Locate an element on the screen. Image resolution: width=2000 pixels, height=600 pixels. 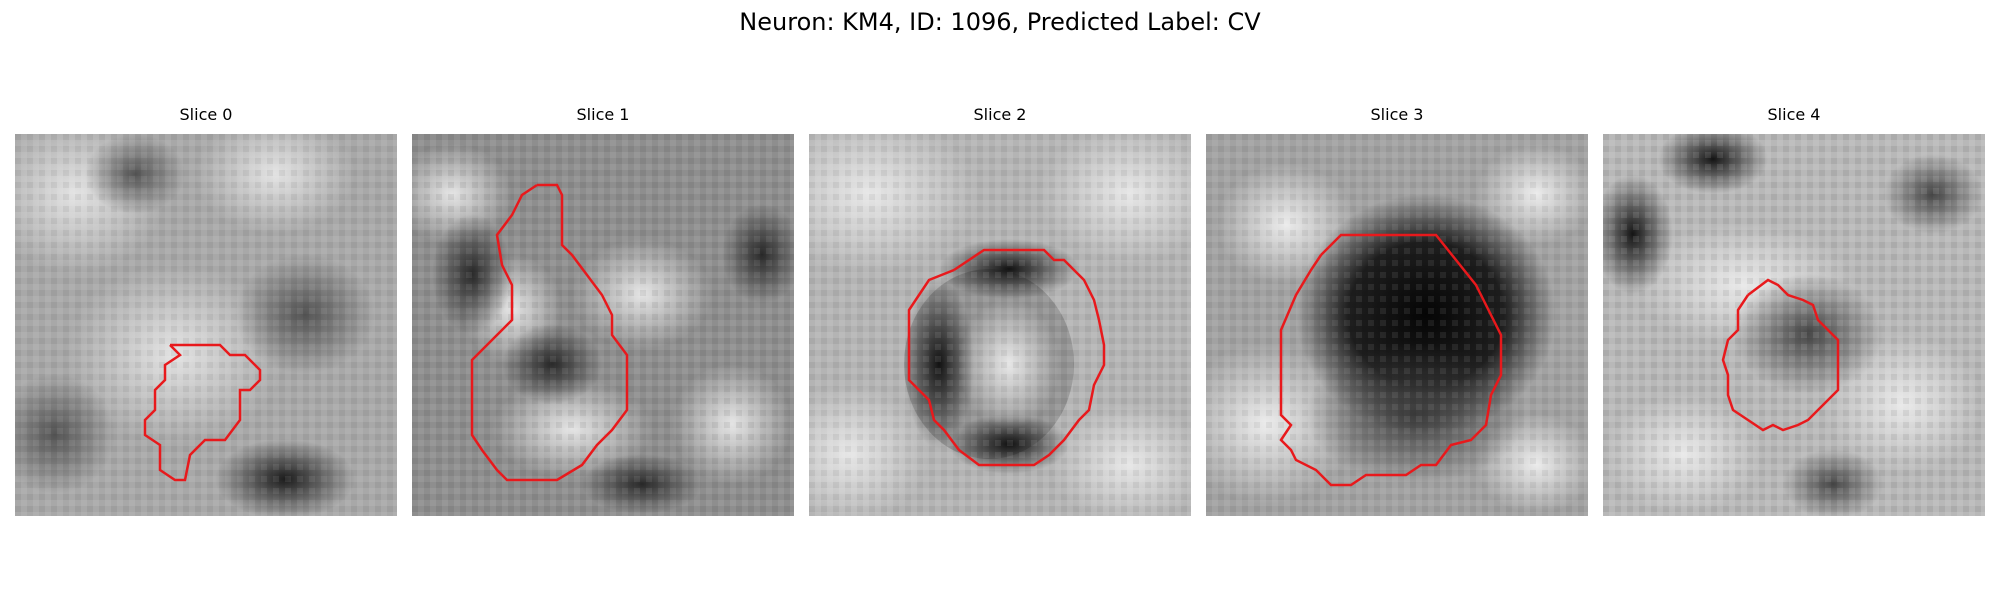
slice-panel-4: Slice 4 is located at coordinates (1794, 310).